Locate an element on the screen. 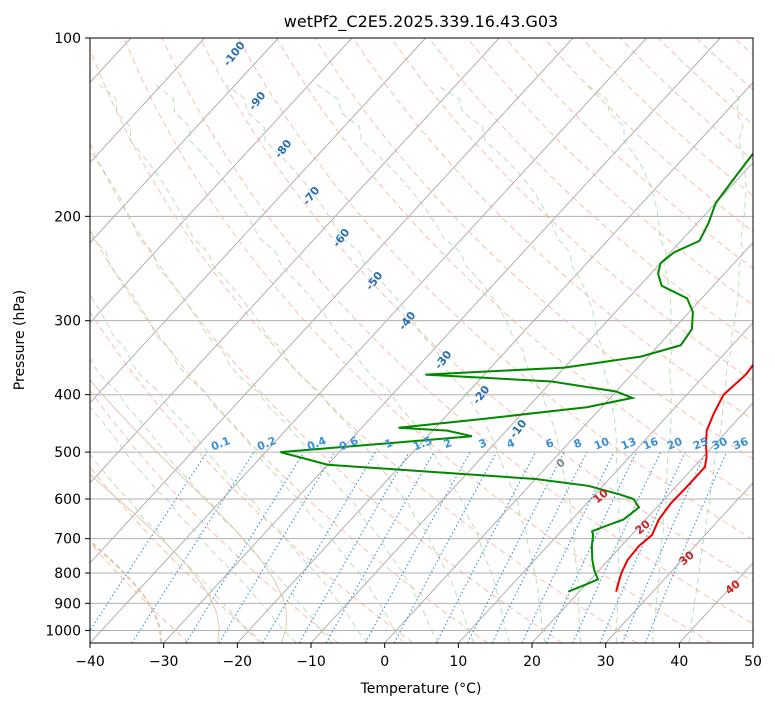 The image size is (775, 708). mixing-ratio-label: 2 is located at coordinates (448, 443).